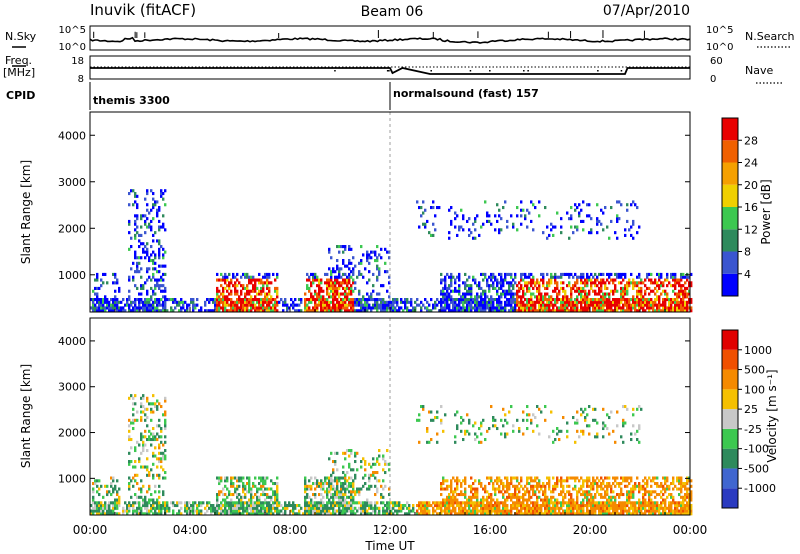  Describe the element at coordinates (390, 71) in the screenshot. I see `freq-line` at that location.